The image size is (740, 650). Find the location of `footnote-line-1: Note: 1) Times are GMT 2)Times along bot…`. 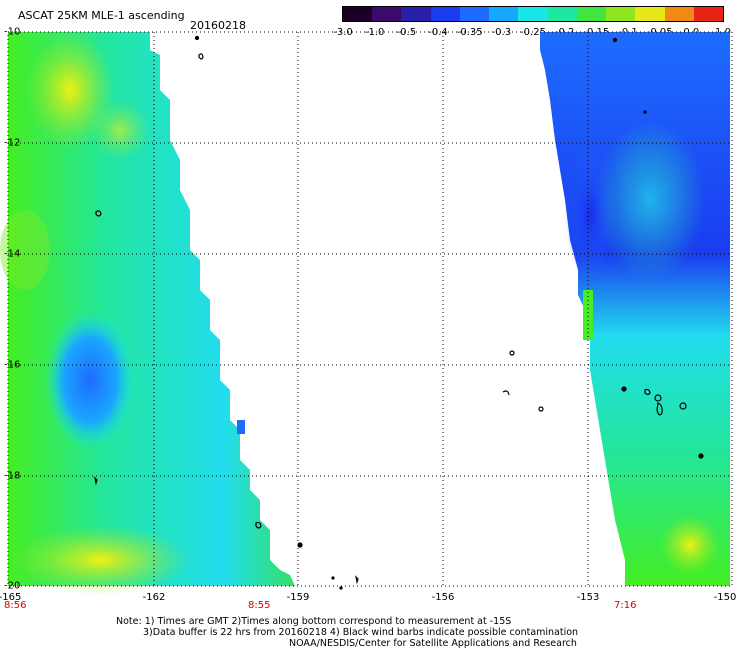

footnote-line-1: Note: 1) Times are GMT 2)Times along bot… is located at coordinates (314, 621).